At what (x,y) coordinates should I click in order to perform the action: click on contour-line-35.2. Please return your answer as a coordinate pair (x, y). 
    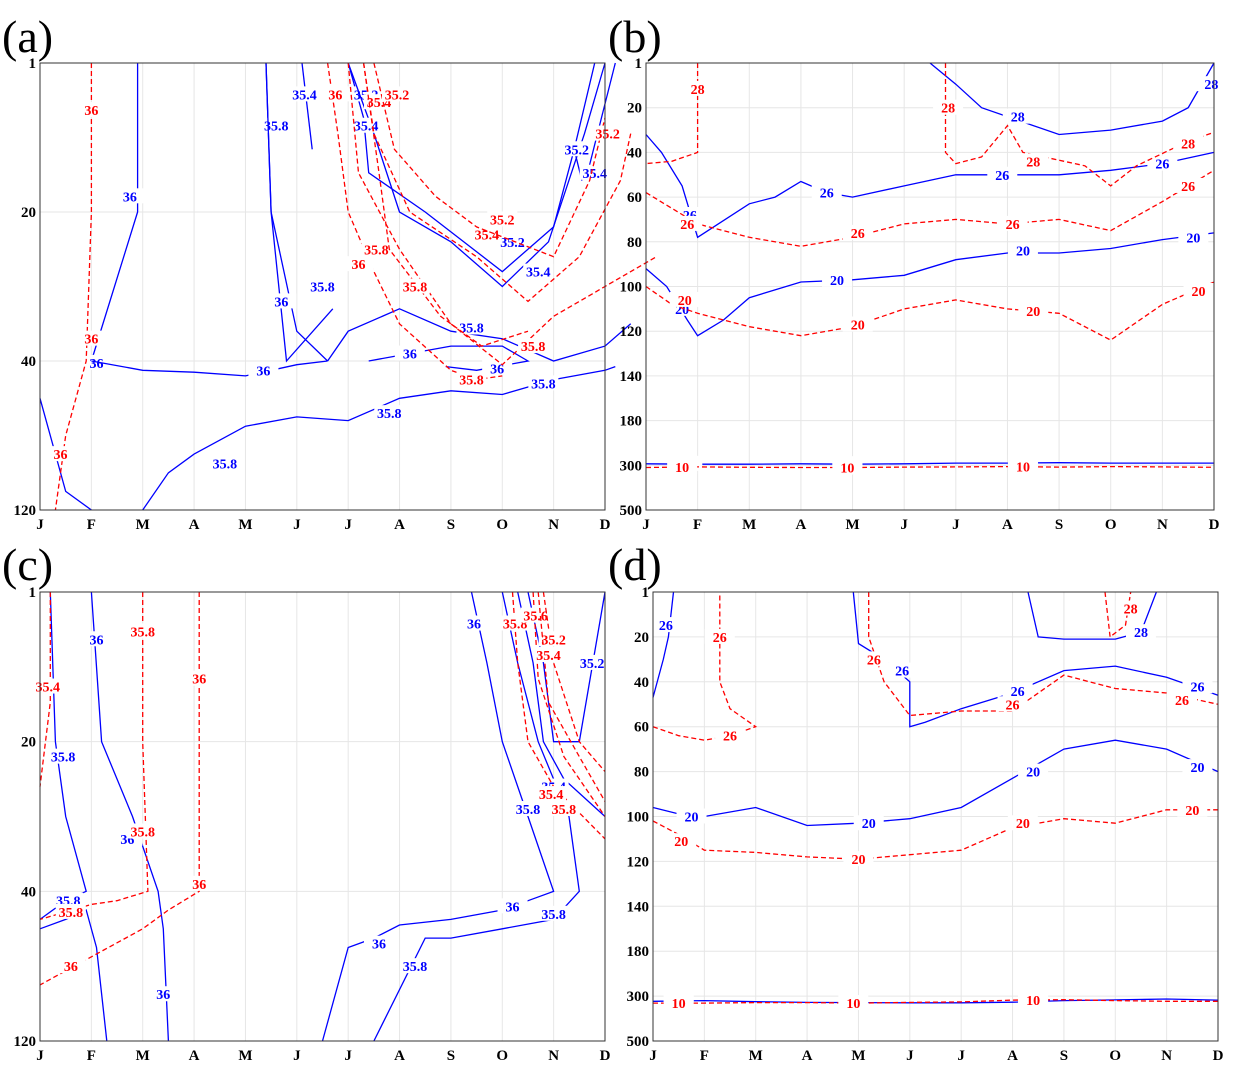
    Looking at the image, I should click on (574, 682).